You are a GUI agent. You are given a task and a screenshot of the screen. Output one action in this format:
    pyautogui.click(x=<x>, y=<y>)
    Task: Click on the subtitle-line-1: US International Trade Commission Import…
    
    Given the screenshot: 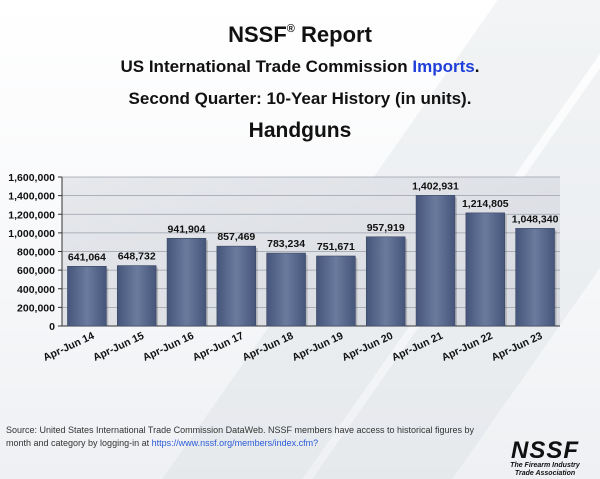 What is the action you would take?
    pyautogui.click(x=300, y=67)
    